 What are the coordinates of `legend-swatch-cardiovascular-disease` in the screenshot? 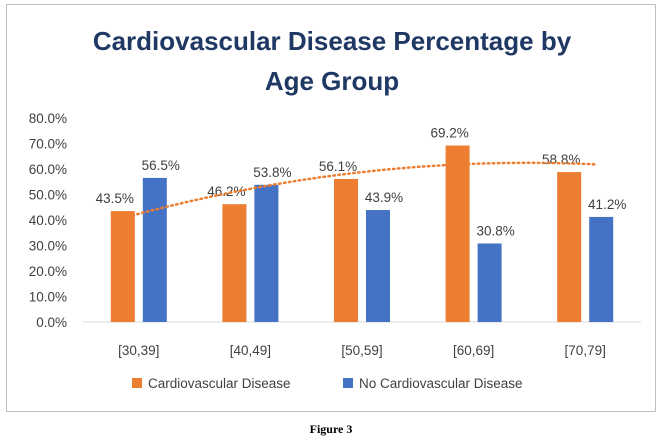 It's located at (137, 383).